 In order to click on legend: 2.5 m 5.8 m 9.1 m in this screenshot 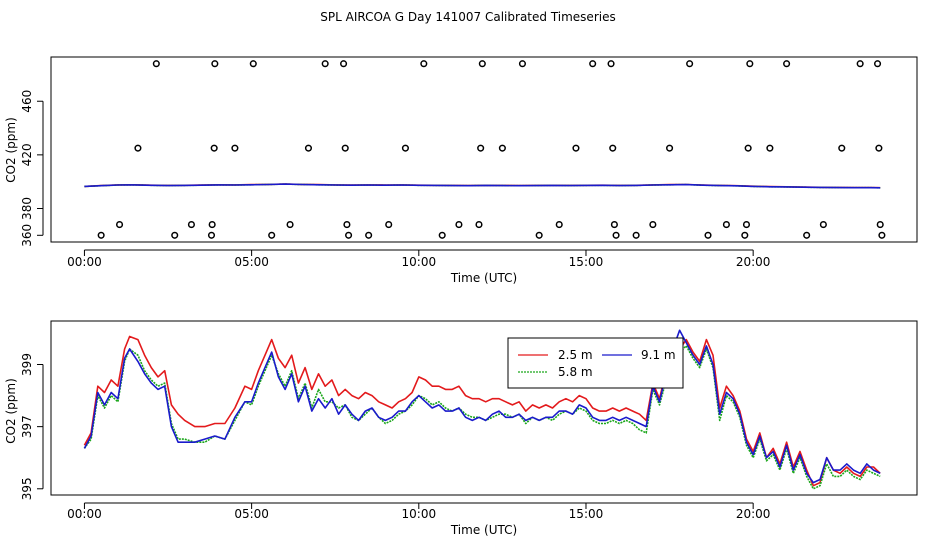, I will do `click(595, 363)`.